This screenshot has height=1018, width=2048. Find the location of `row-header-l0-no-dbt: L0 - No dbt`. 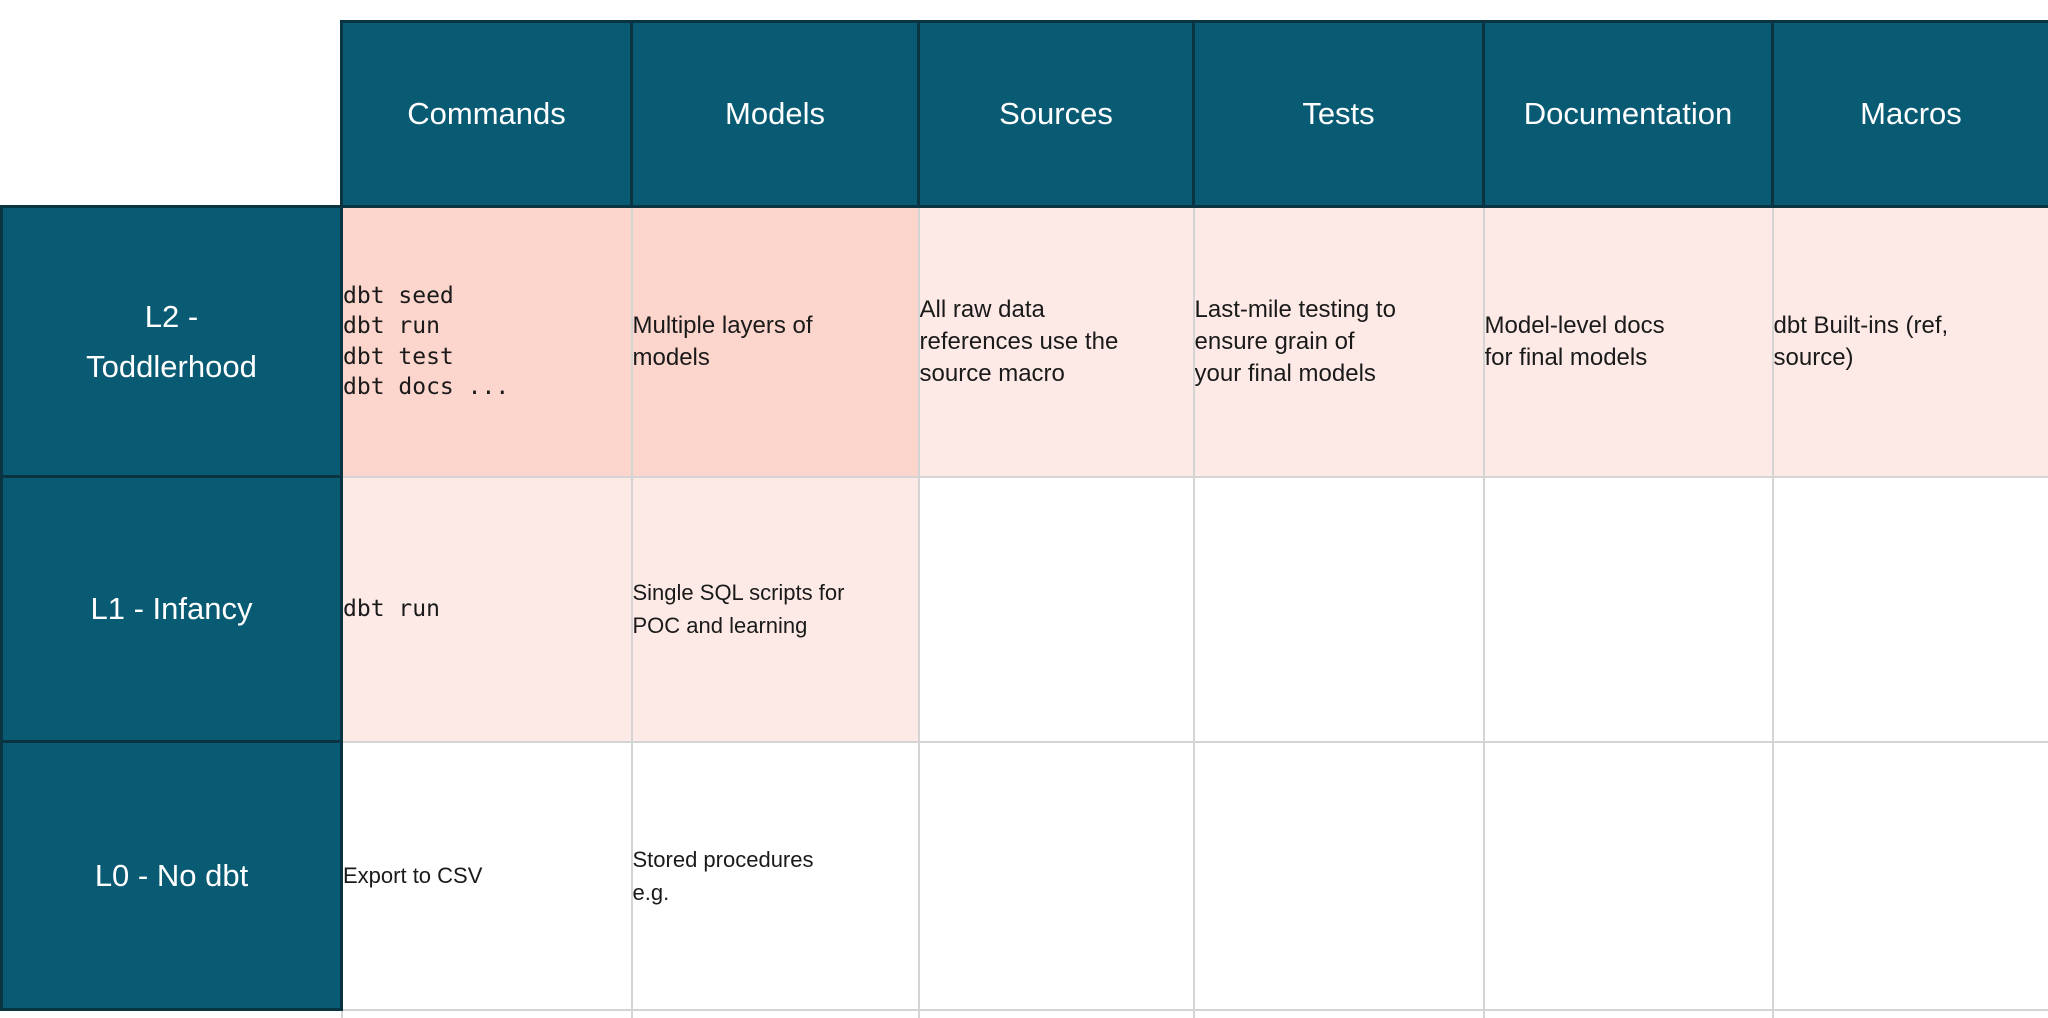

row-header-l0-no-dbt: L0 - No dbt is located at coordinates (171, 875).